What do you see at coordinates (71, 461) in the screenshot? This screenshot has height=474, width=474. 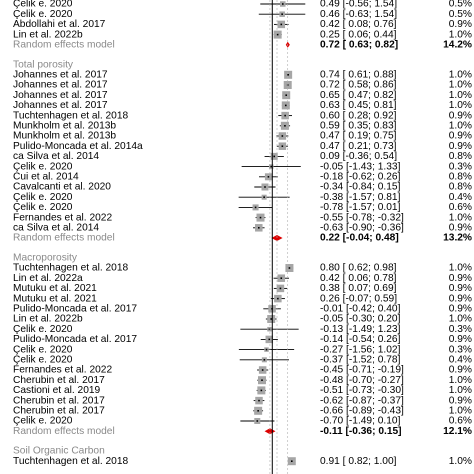 I see `study-label: Tuchtenhagen et al. 2018` at bounding box center [71, 461].